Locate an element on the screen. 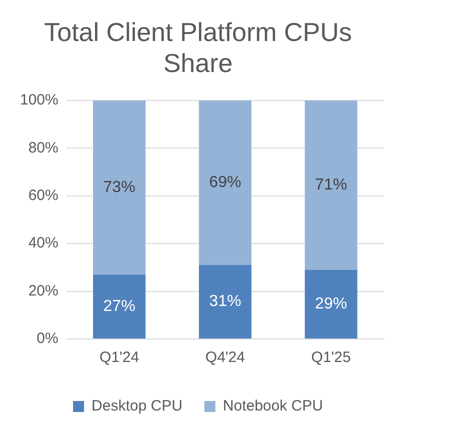  data-label: 69% is located at coordinates (225, 183).